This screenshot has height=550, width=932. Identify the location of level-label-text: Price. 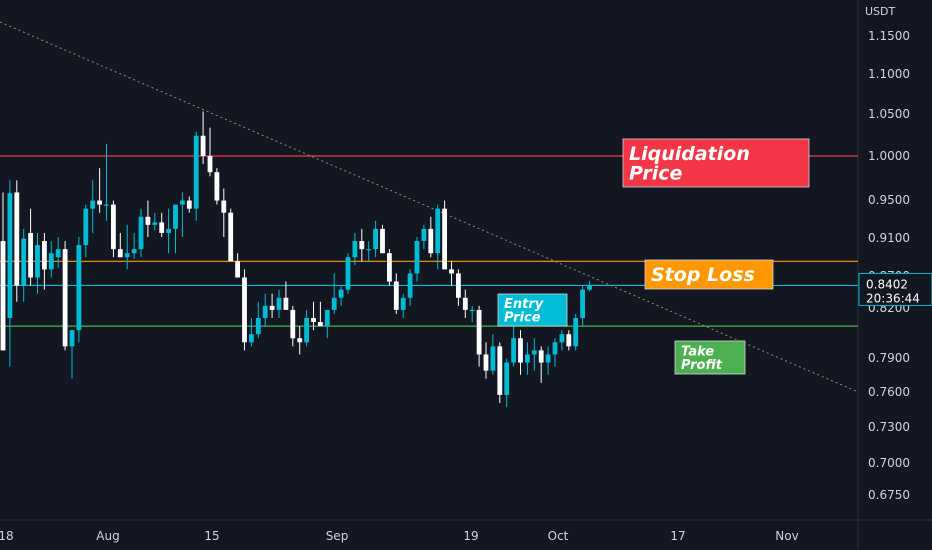
(655, 174).